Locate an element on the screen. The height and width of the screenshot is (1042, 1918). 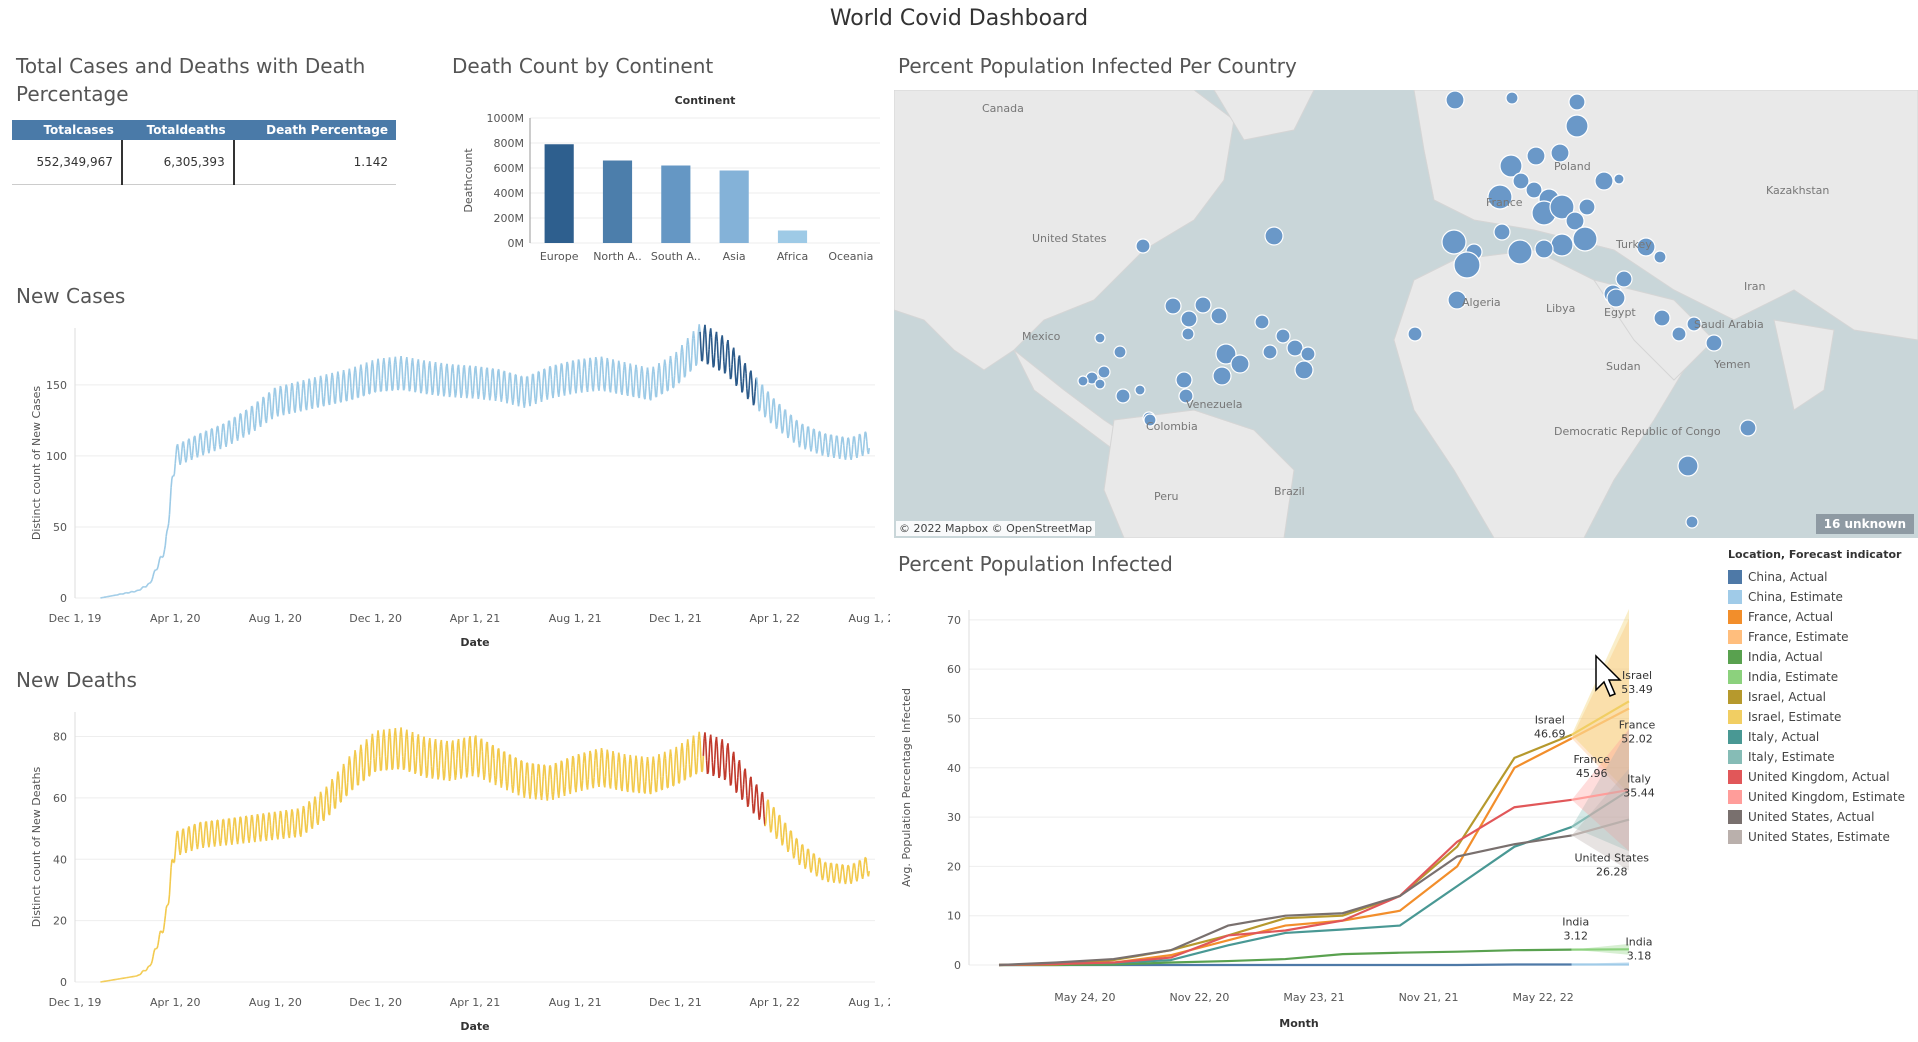
unknown-badge: 16 unknown is located at coordinates (1864, 524).